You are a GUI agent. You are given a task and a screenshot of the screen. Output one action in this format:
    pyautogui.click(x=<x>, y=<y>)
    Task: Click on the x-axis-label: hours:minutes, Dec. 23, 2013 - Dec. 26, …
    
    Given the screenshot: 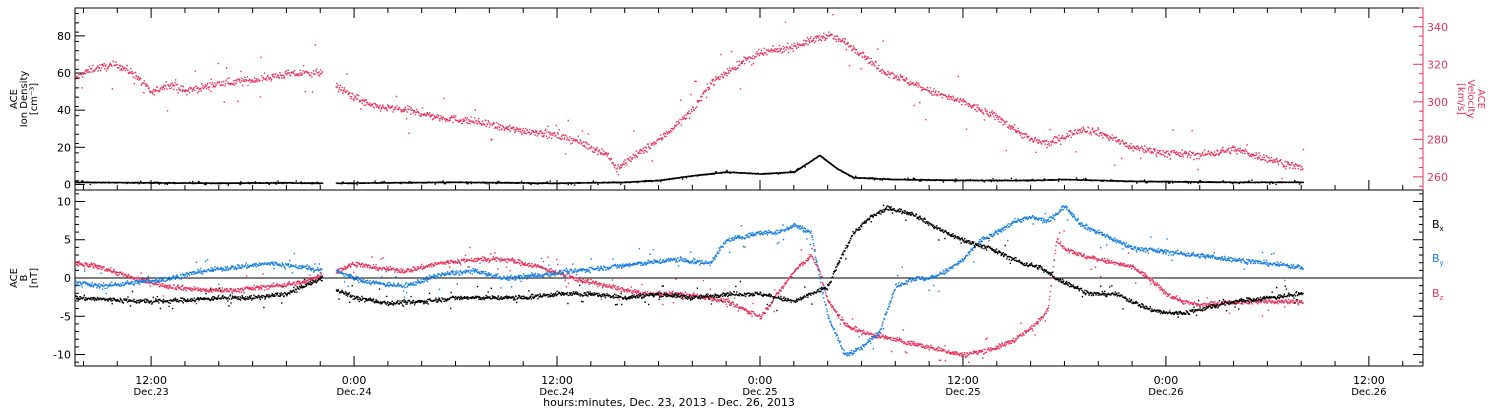 What is the action you would take?
    pyautogui.click(x=669, y=402)
    